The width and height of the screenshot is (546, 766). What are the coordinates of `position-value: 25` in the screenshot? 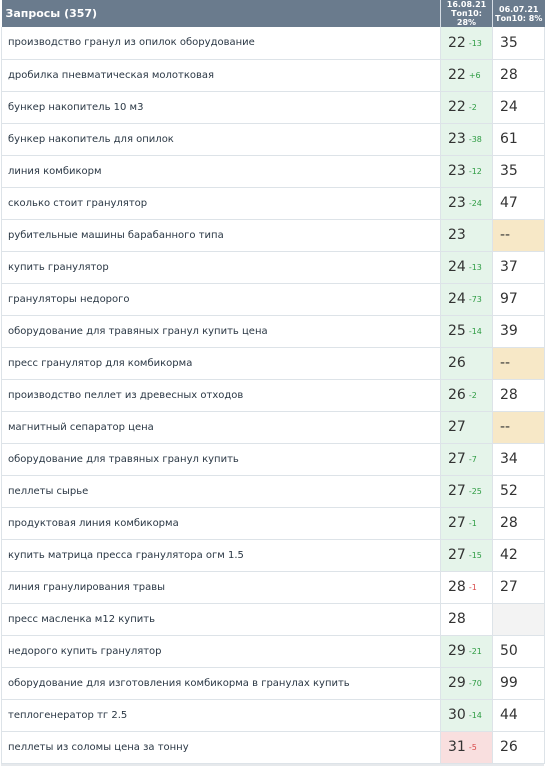 It's located at (457, 331).